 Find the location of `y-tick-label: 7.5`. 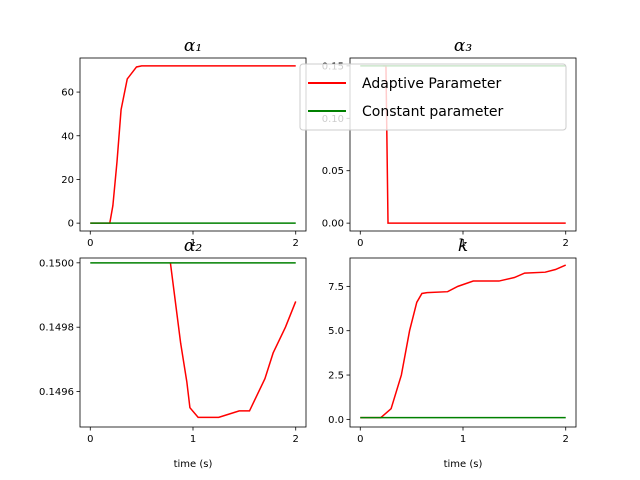

y-tick-label: 7.5 is located at coordinates (336, 287).